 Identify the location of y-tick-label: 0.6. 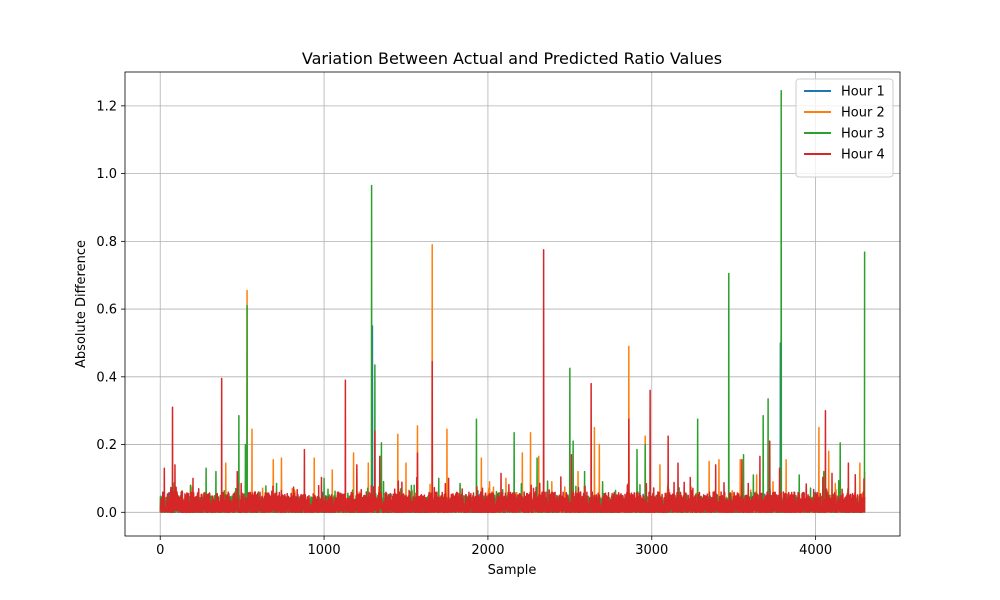
(106, 310).